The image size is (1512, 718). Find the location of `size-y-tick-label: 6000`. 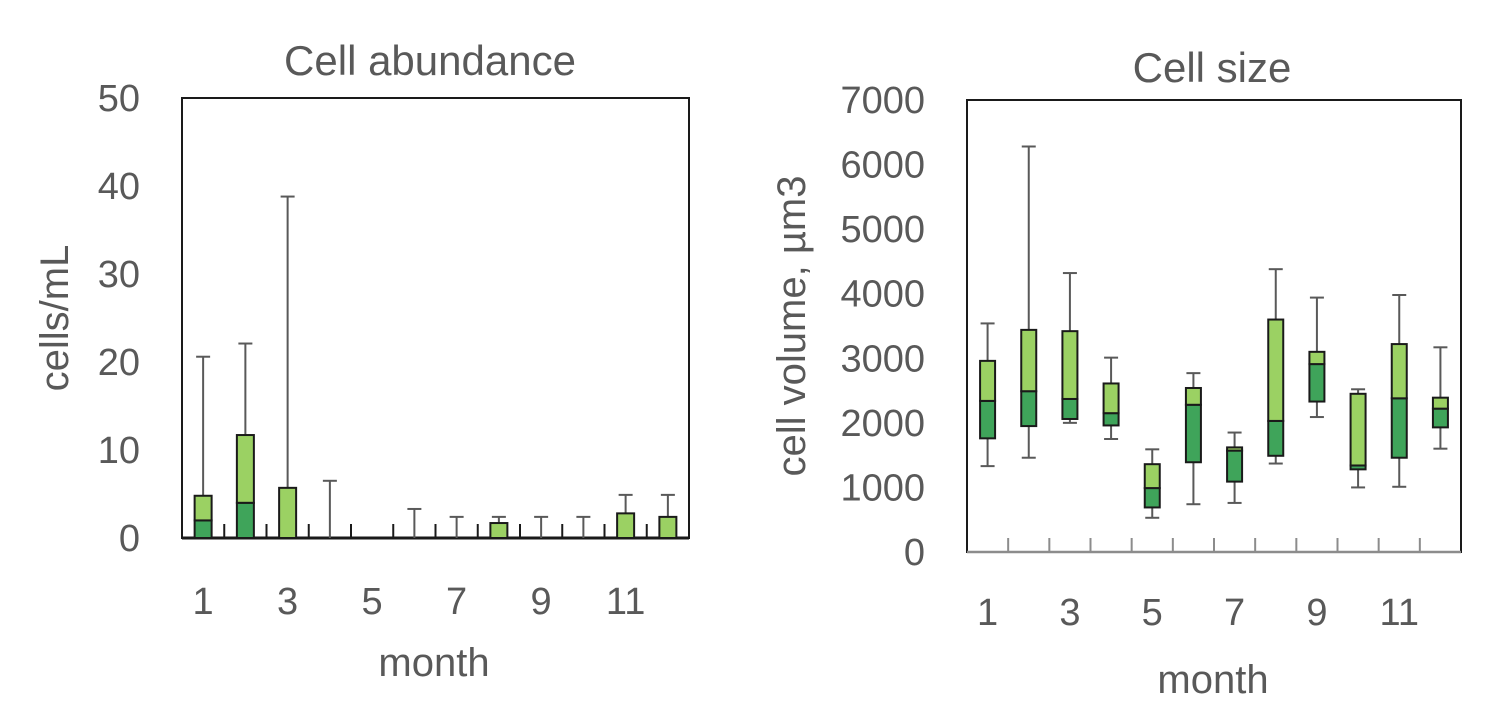

size-y-tick-label: 6000 is located at coordinates (882, 166).